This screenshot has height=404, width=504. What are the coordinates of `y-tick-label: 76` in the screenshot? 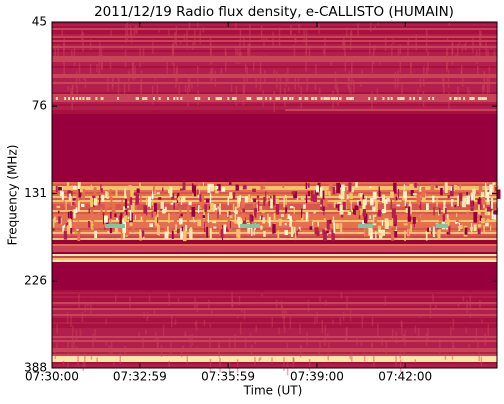 It's located at (39, 106).